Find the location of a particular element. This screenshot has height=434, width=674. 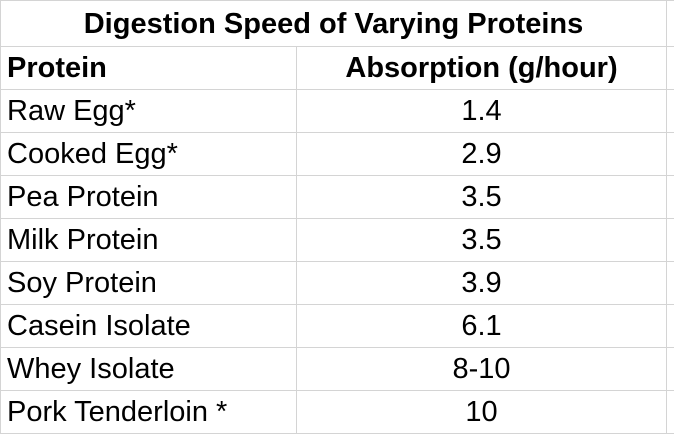

absorption-cell: 2.9 is located at coordinates (482, 154).